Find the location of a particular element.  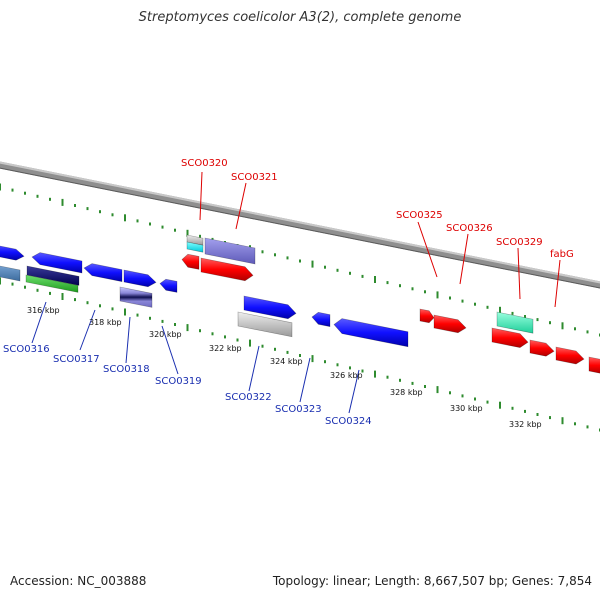

gene-label-sco0326: SCO0326 is located at coordinates (469, 228).